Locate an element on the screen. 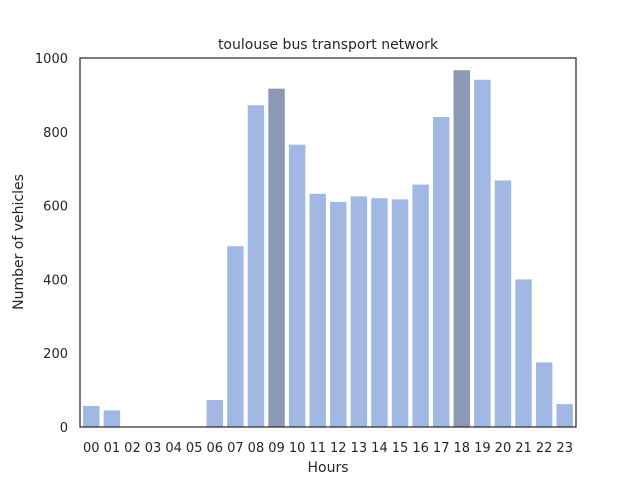 The width and height of the screenshot is (640, 480). y-axis-ticks: 0 200 400 600 800 1000 is located at coordinates (51, 244).